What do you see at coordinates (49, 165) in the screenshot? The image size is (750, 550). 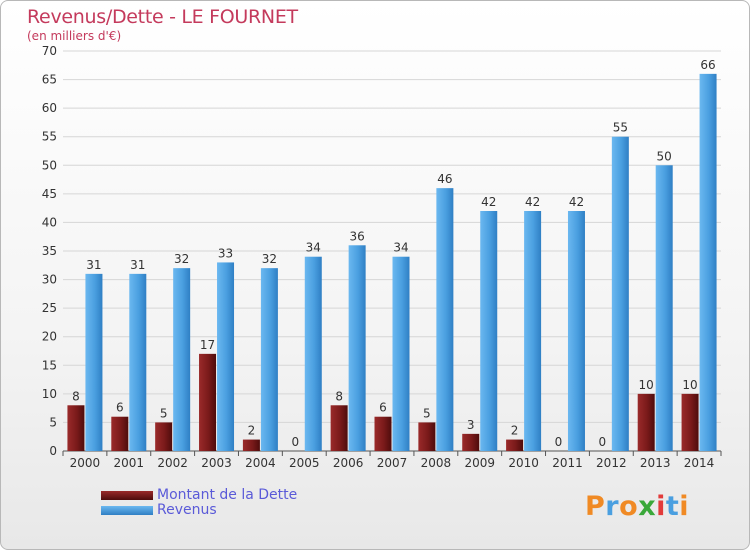 I see `y-tick-label: 50` at bounding box center [49, 165].